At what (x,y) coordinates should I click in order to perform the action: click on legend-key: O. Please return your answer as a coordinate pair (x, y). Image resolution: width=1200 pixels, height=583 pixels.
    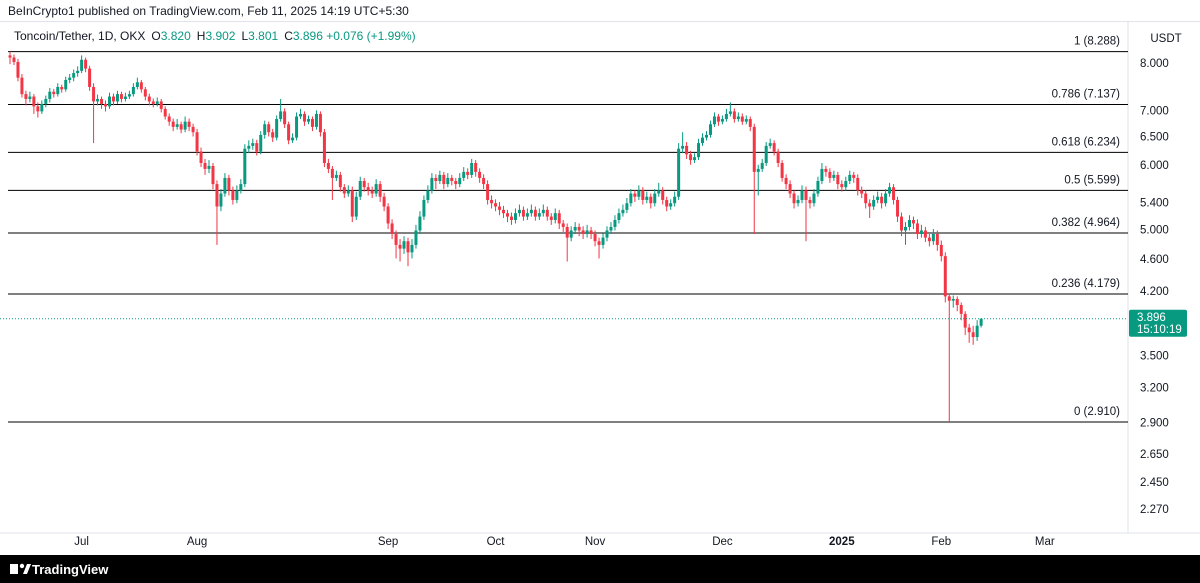
    Looking at the image, I should click on (156, 36).